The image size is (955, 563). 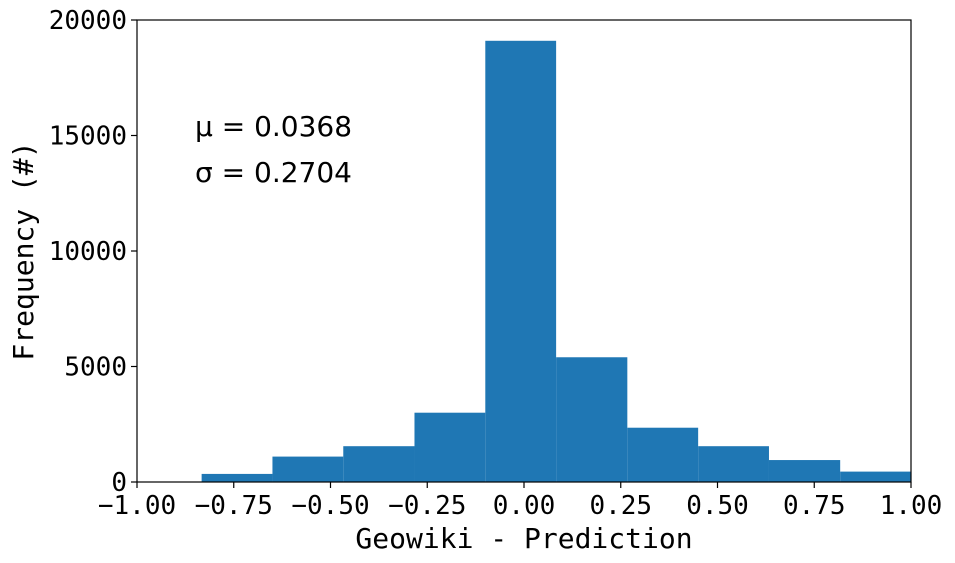 I want to click on std-annotation: σ = 0.2704, so click(x=273, y=172).